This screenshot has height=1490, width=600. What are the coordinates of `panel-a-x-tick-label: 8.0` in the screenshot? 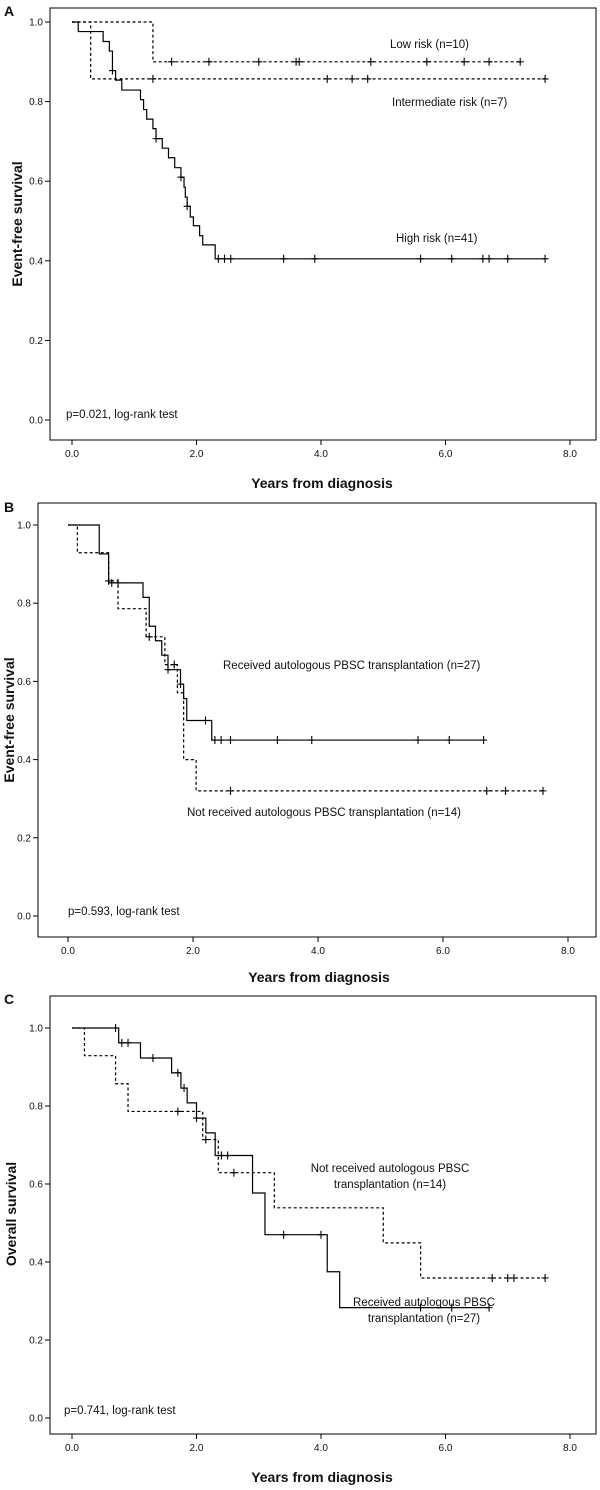 It's located at (570, 454).